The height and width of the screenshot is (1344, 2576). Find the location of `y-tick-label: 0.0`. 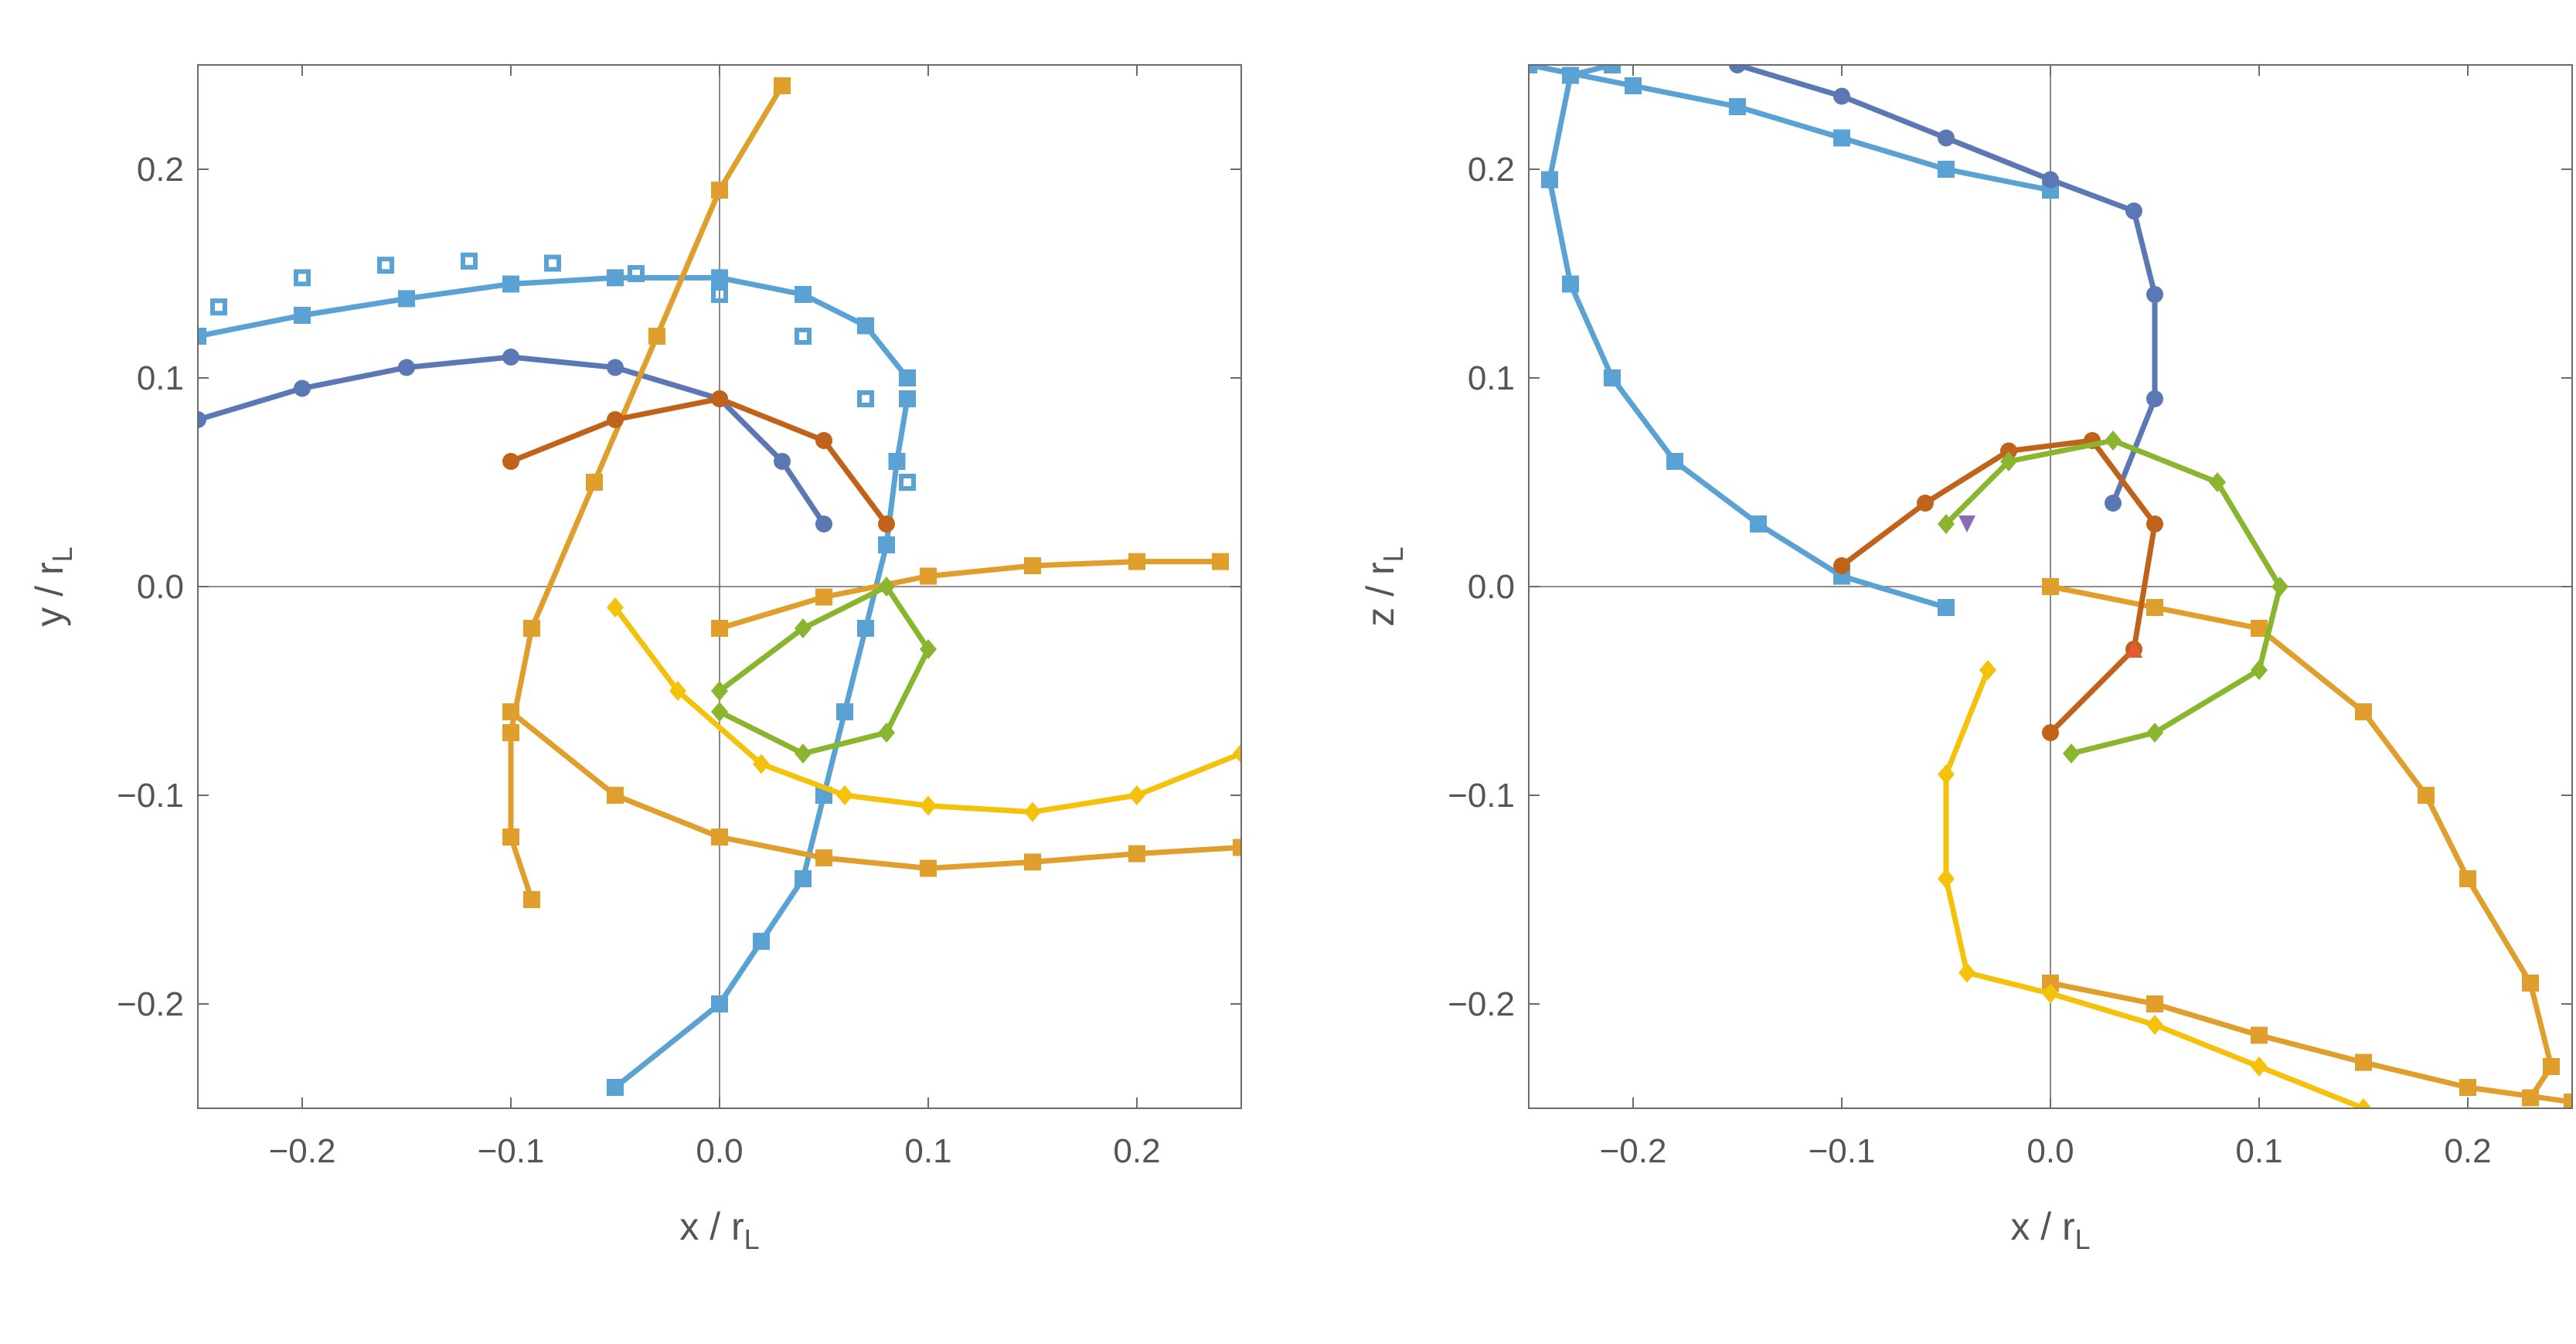

y-tick-label: 0.0 is located at coordinates (160, 587).